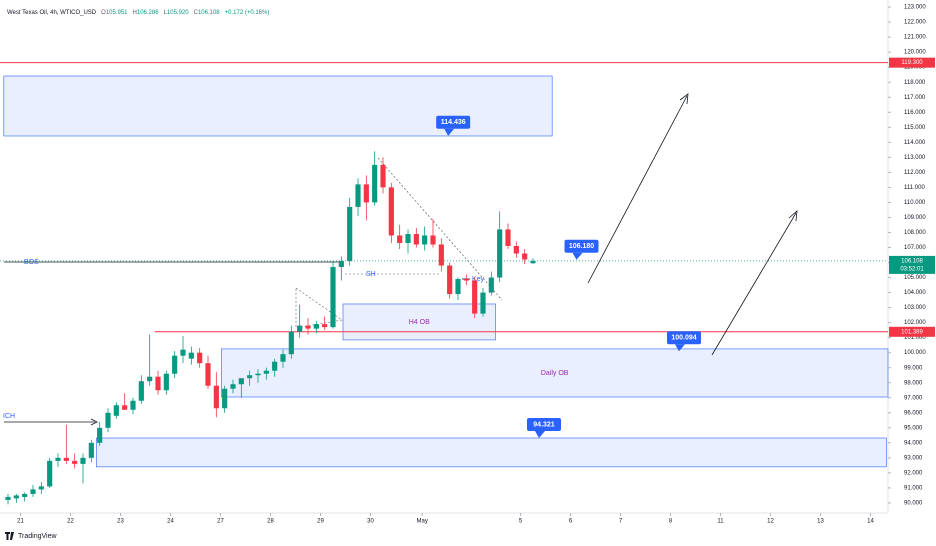  I want to click on x-tick-label: 13, so click(820, 522).